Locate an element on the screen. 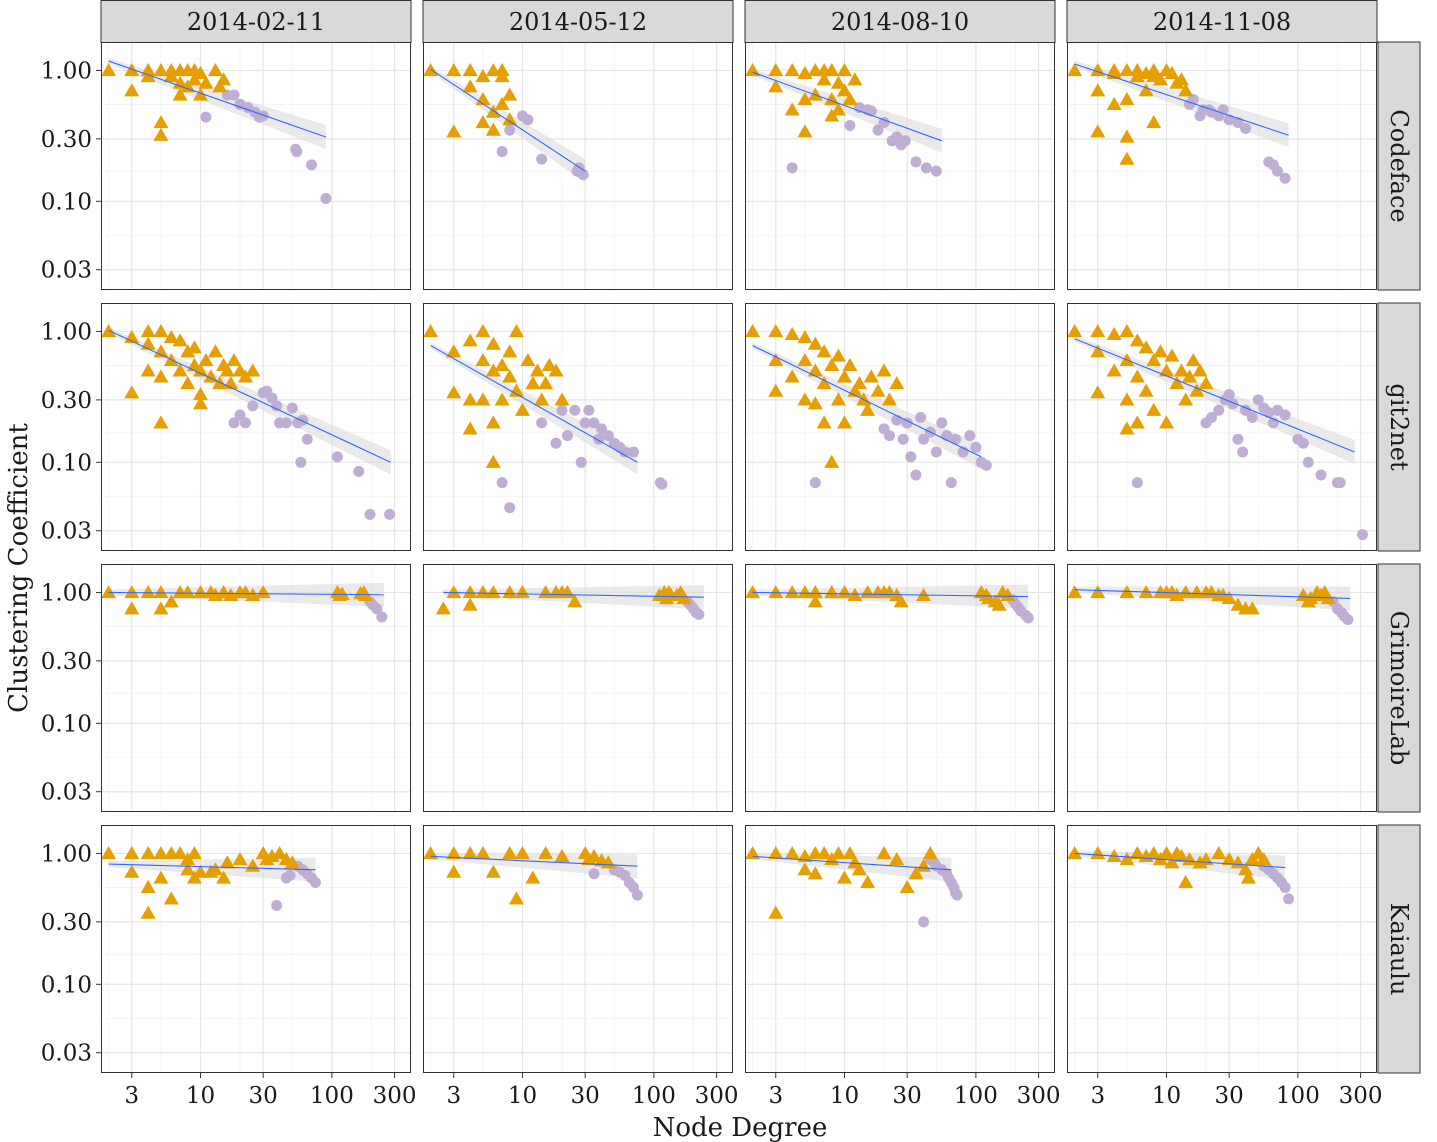 This screenshot has width=1437, height=1142. y-tick-label: 0.10 is located at coordinates (66, 985).